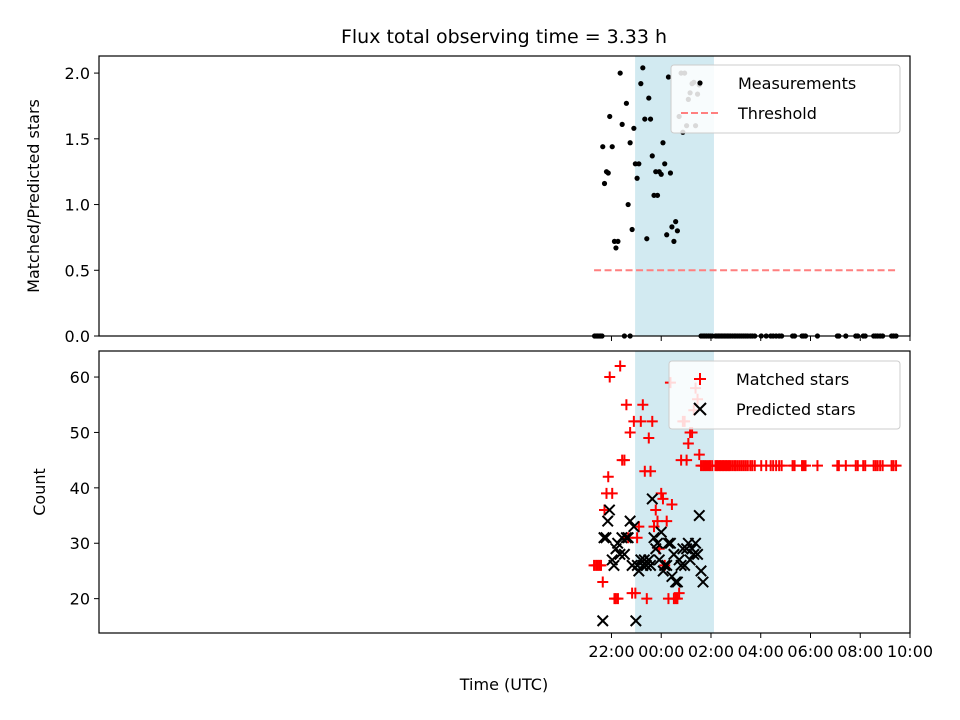  Describe the element at coordinates (792, 379) in the screenshot. I see `legend-label-matched-stars: Matched stars` at that location.